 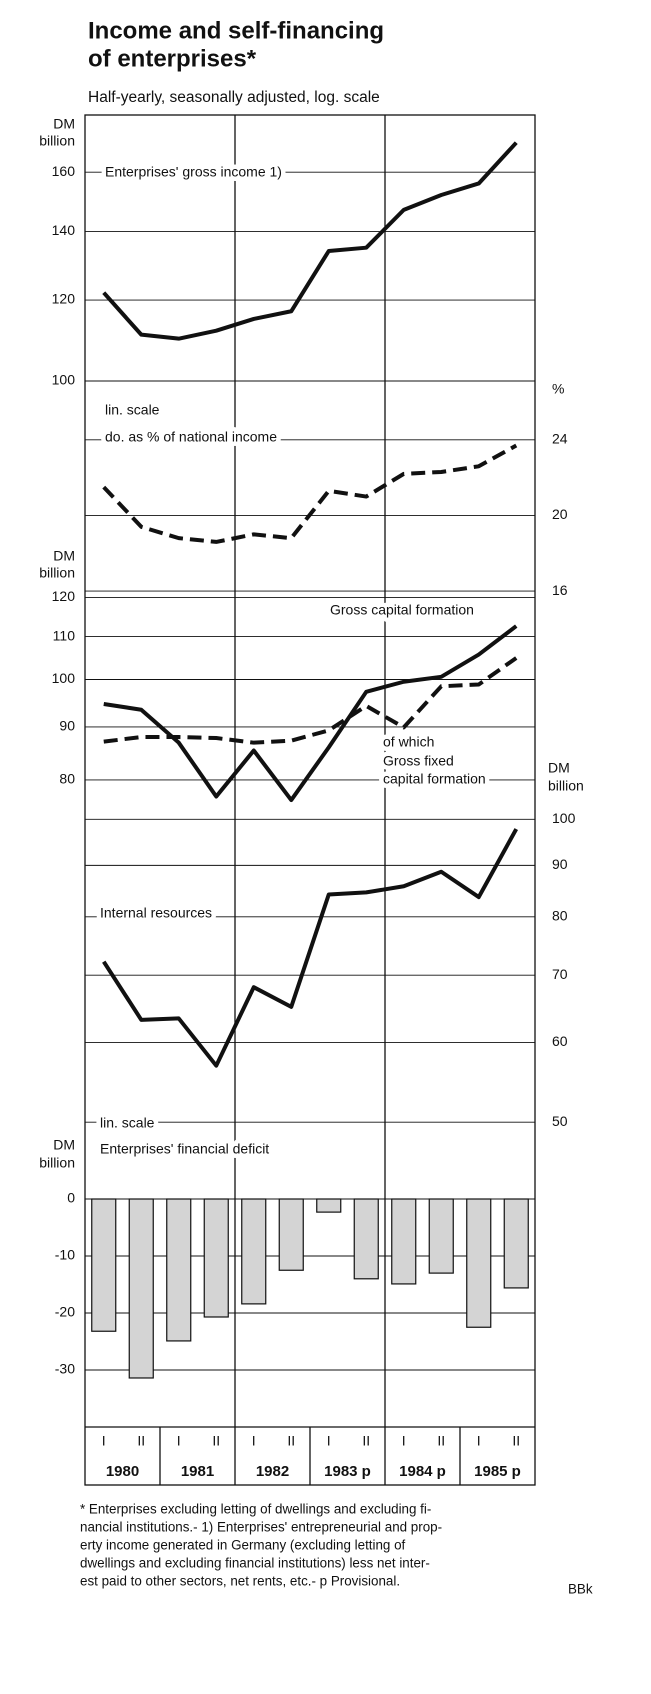 I want to click on year-label: 1982, so click(x=272, y=1471).